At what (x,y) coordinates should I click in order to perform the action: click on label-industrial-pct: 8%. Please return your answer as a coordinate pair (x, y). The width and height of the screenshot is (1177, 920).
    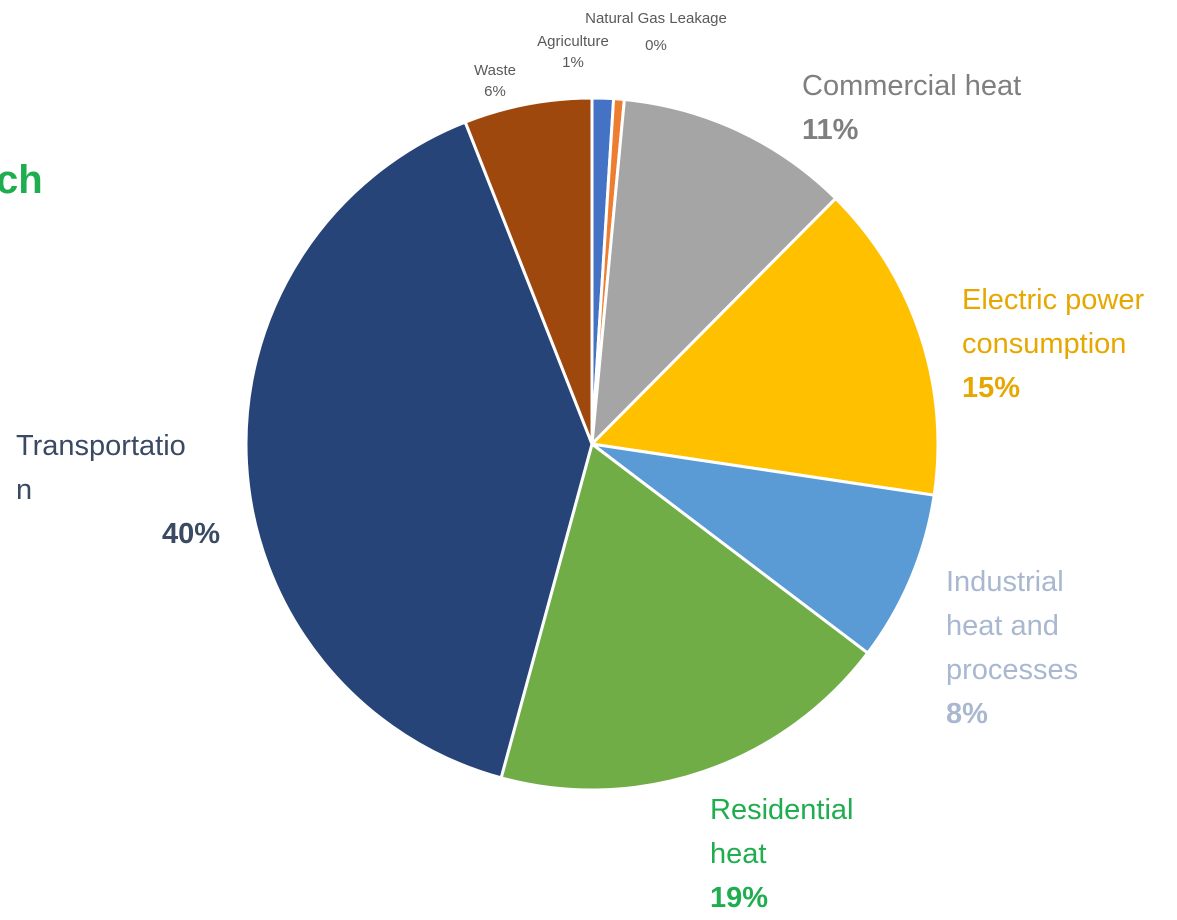
    Looking at the image, I should click on (967, 714).